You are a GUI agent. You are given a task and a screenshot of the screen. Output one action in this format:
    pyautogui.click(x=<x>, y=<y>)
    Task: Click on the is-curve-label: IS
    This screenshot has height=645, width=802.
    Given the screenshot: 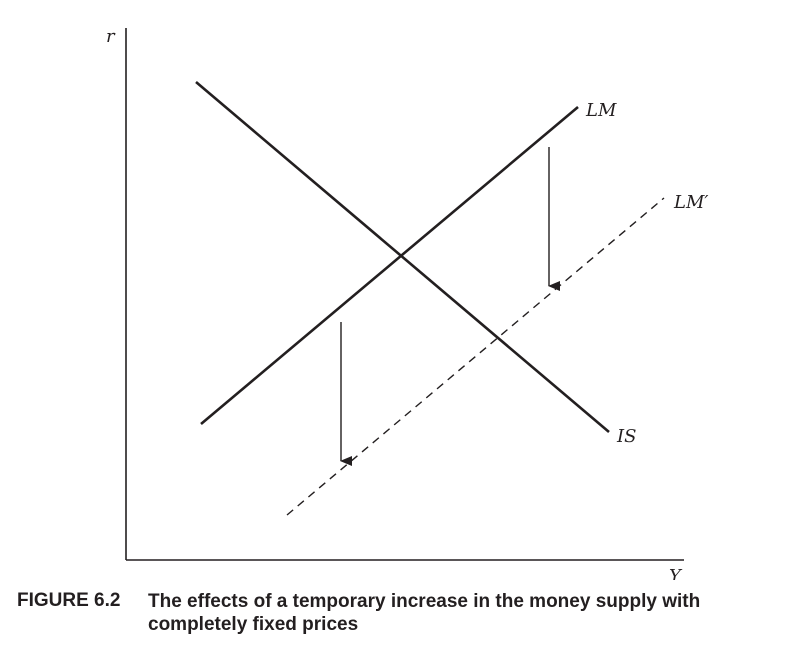 What is the action you would take?
    pyautogui.click(x=626, y=436)
    